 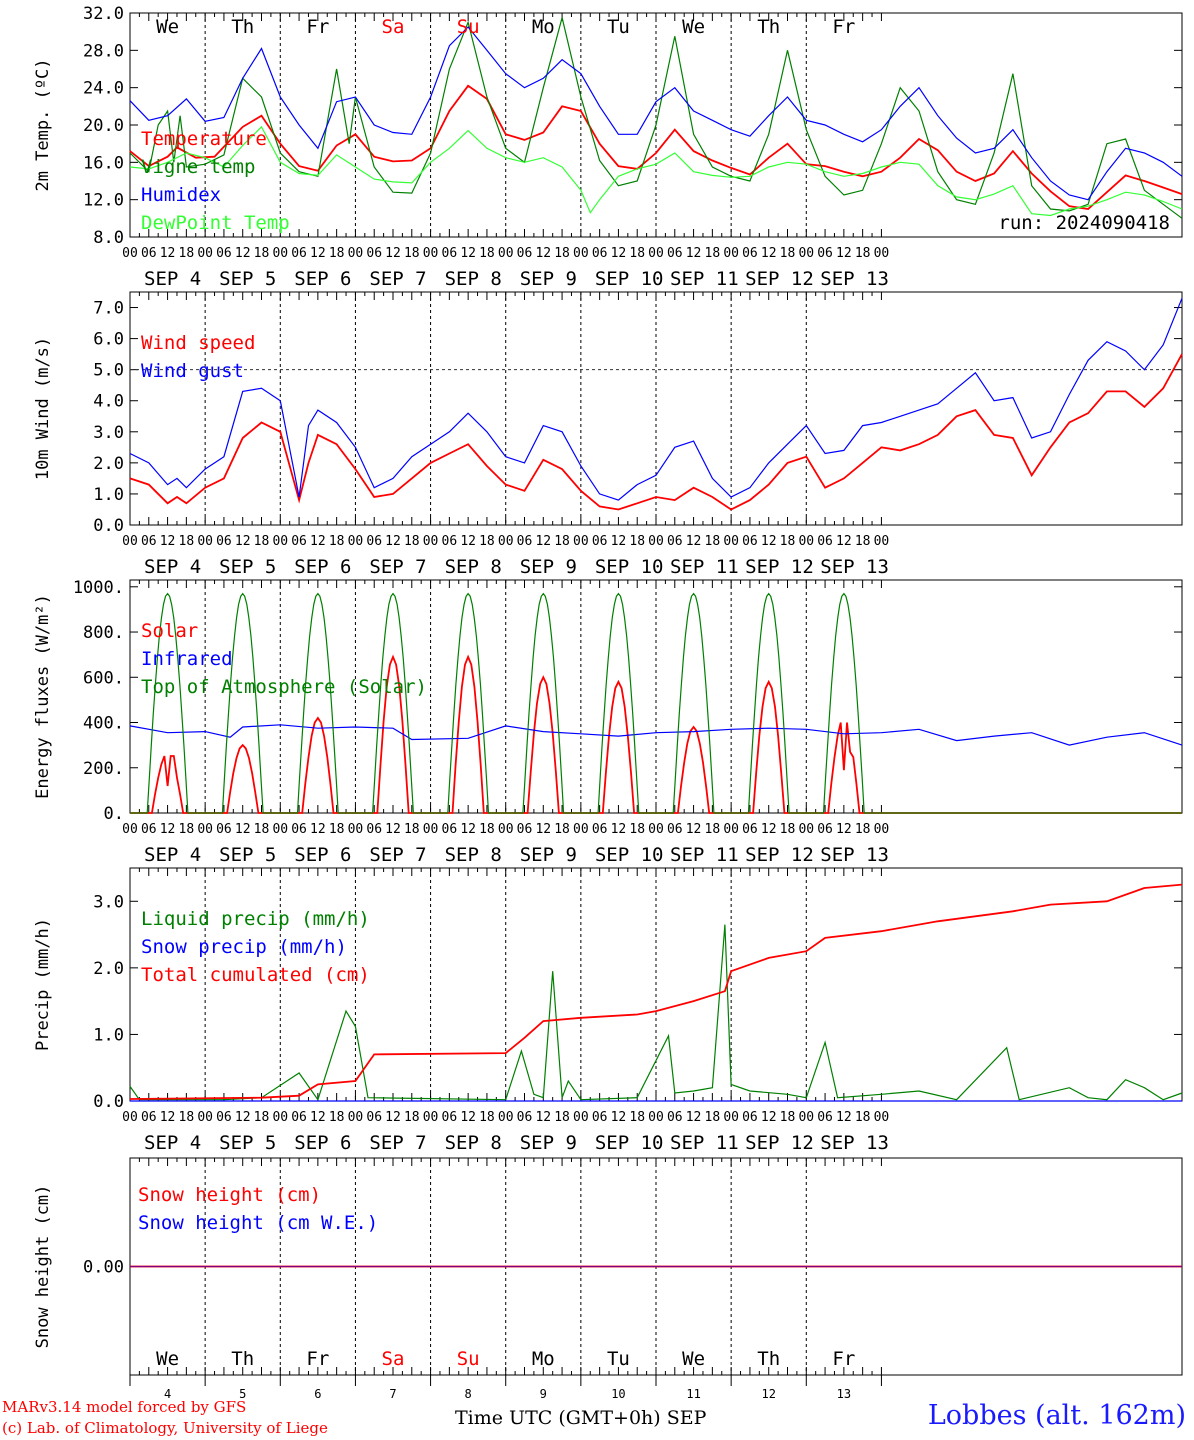 What do you see at coordinates (255, 975) in the screenshot?
I see `legend-entry: Total cumulated (cm)` at bounding box center [255, 975].